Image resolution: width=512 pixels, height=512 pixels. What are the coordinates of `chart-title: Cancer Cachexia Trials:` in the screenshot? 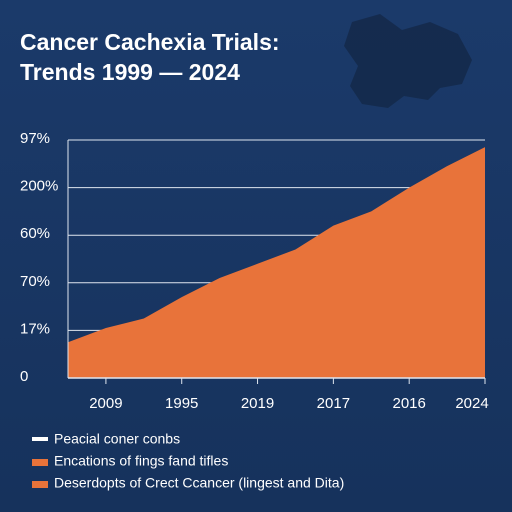 It's located at (150, 42).